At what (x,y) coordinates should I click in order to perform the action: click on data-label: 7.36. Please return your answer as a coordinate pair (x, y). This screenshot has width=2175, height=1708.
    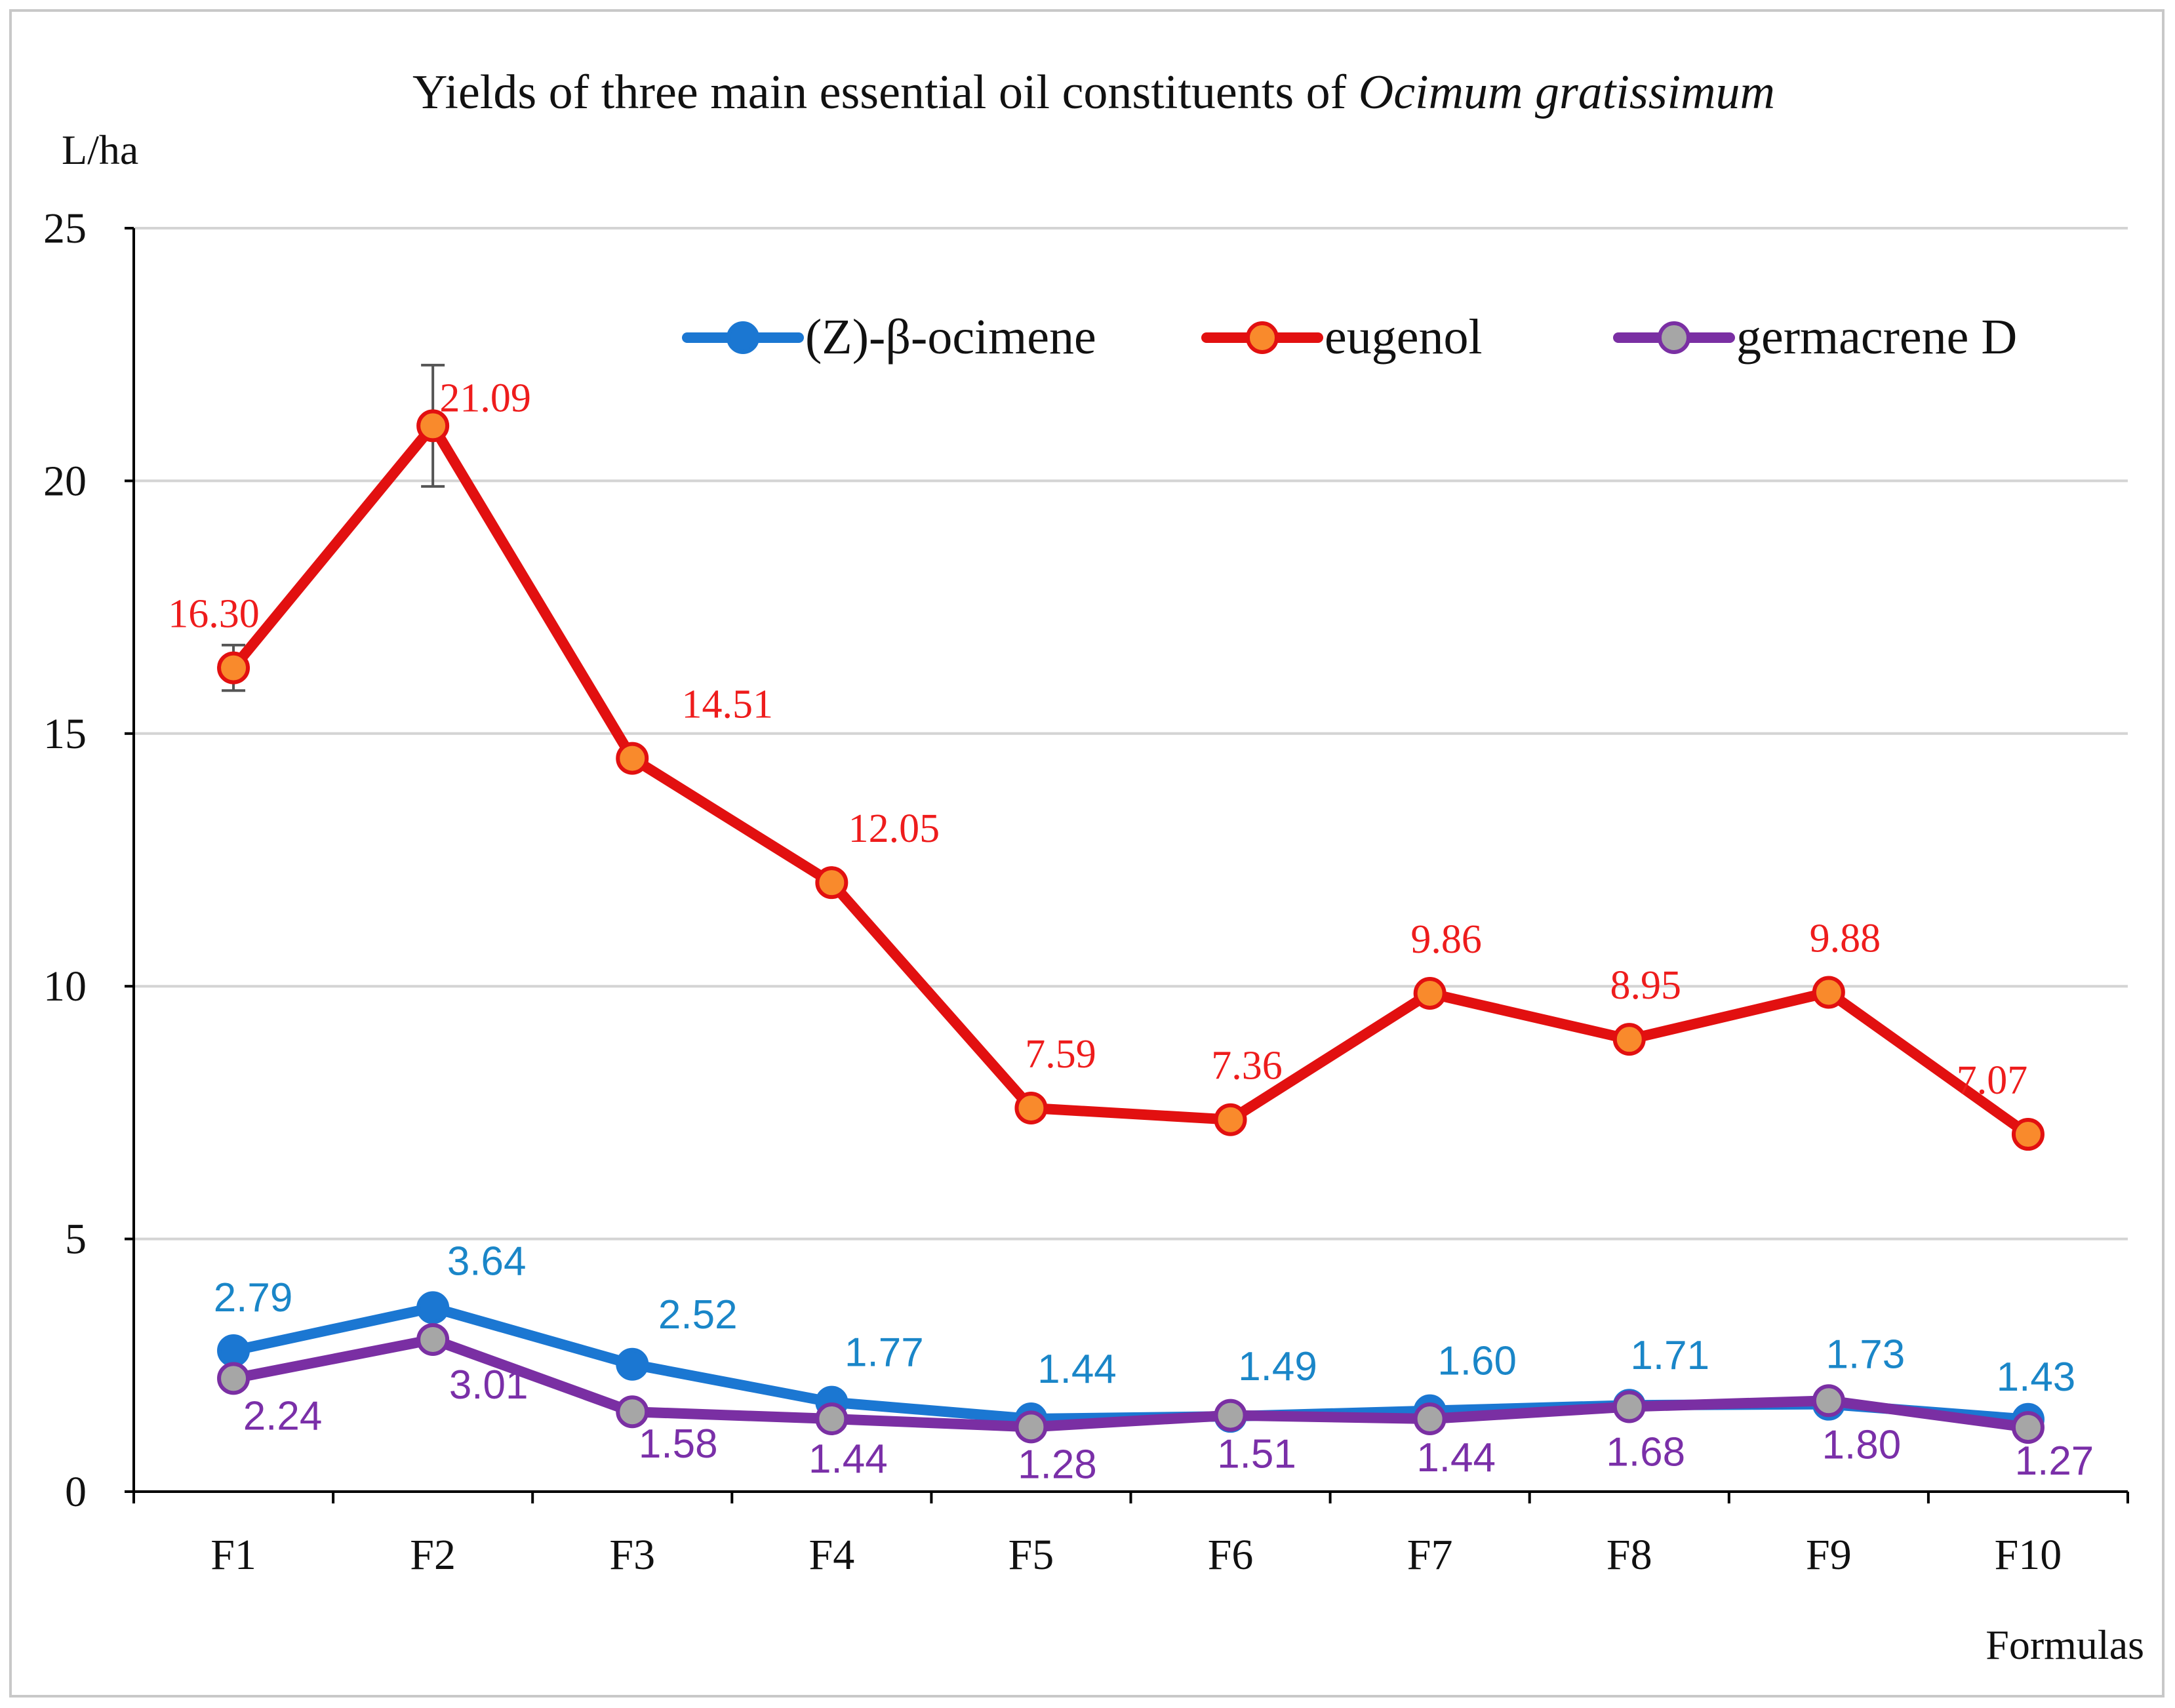
    Looking at the image, I should click on (1247, 1066).